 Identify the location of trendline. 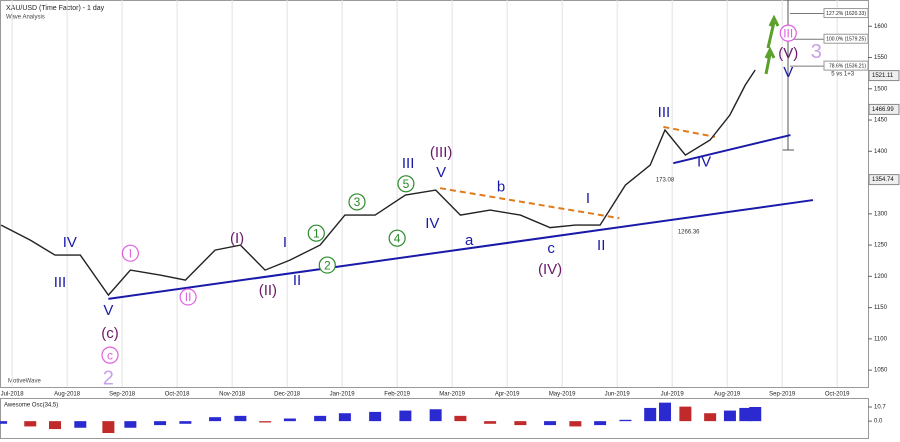
(529, 203).